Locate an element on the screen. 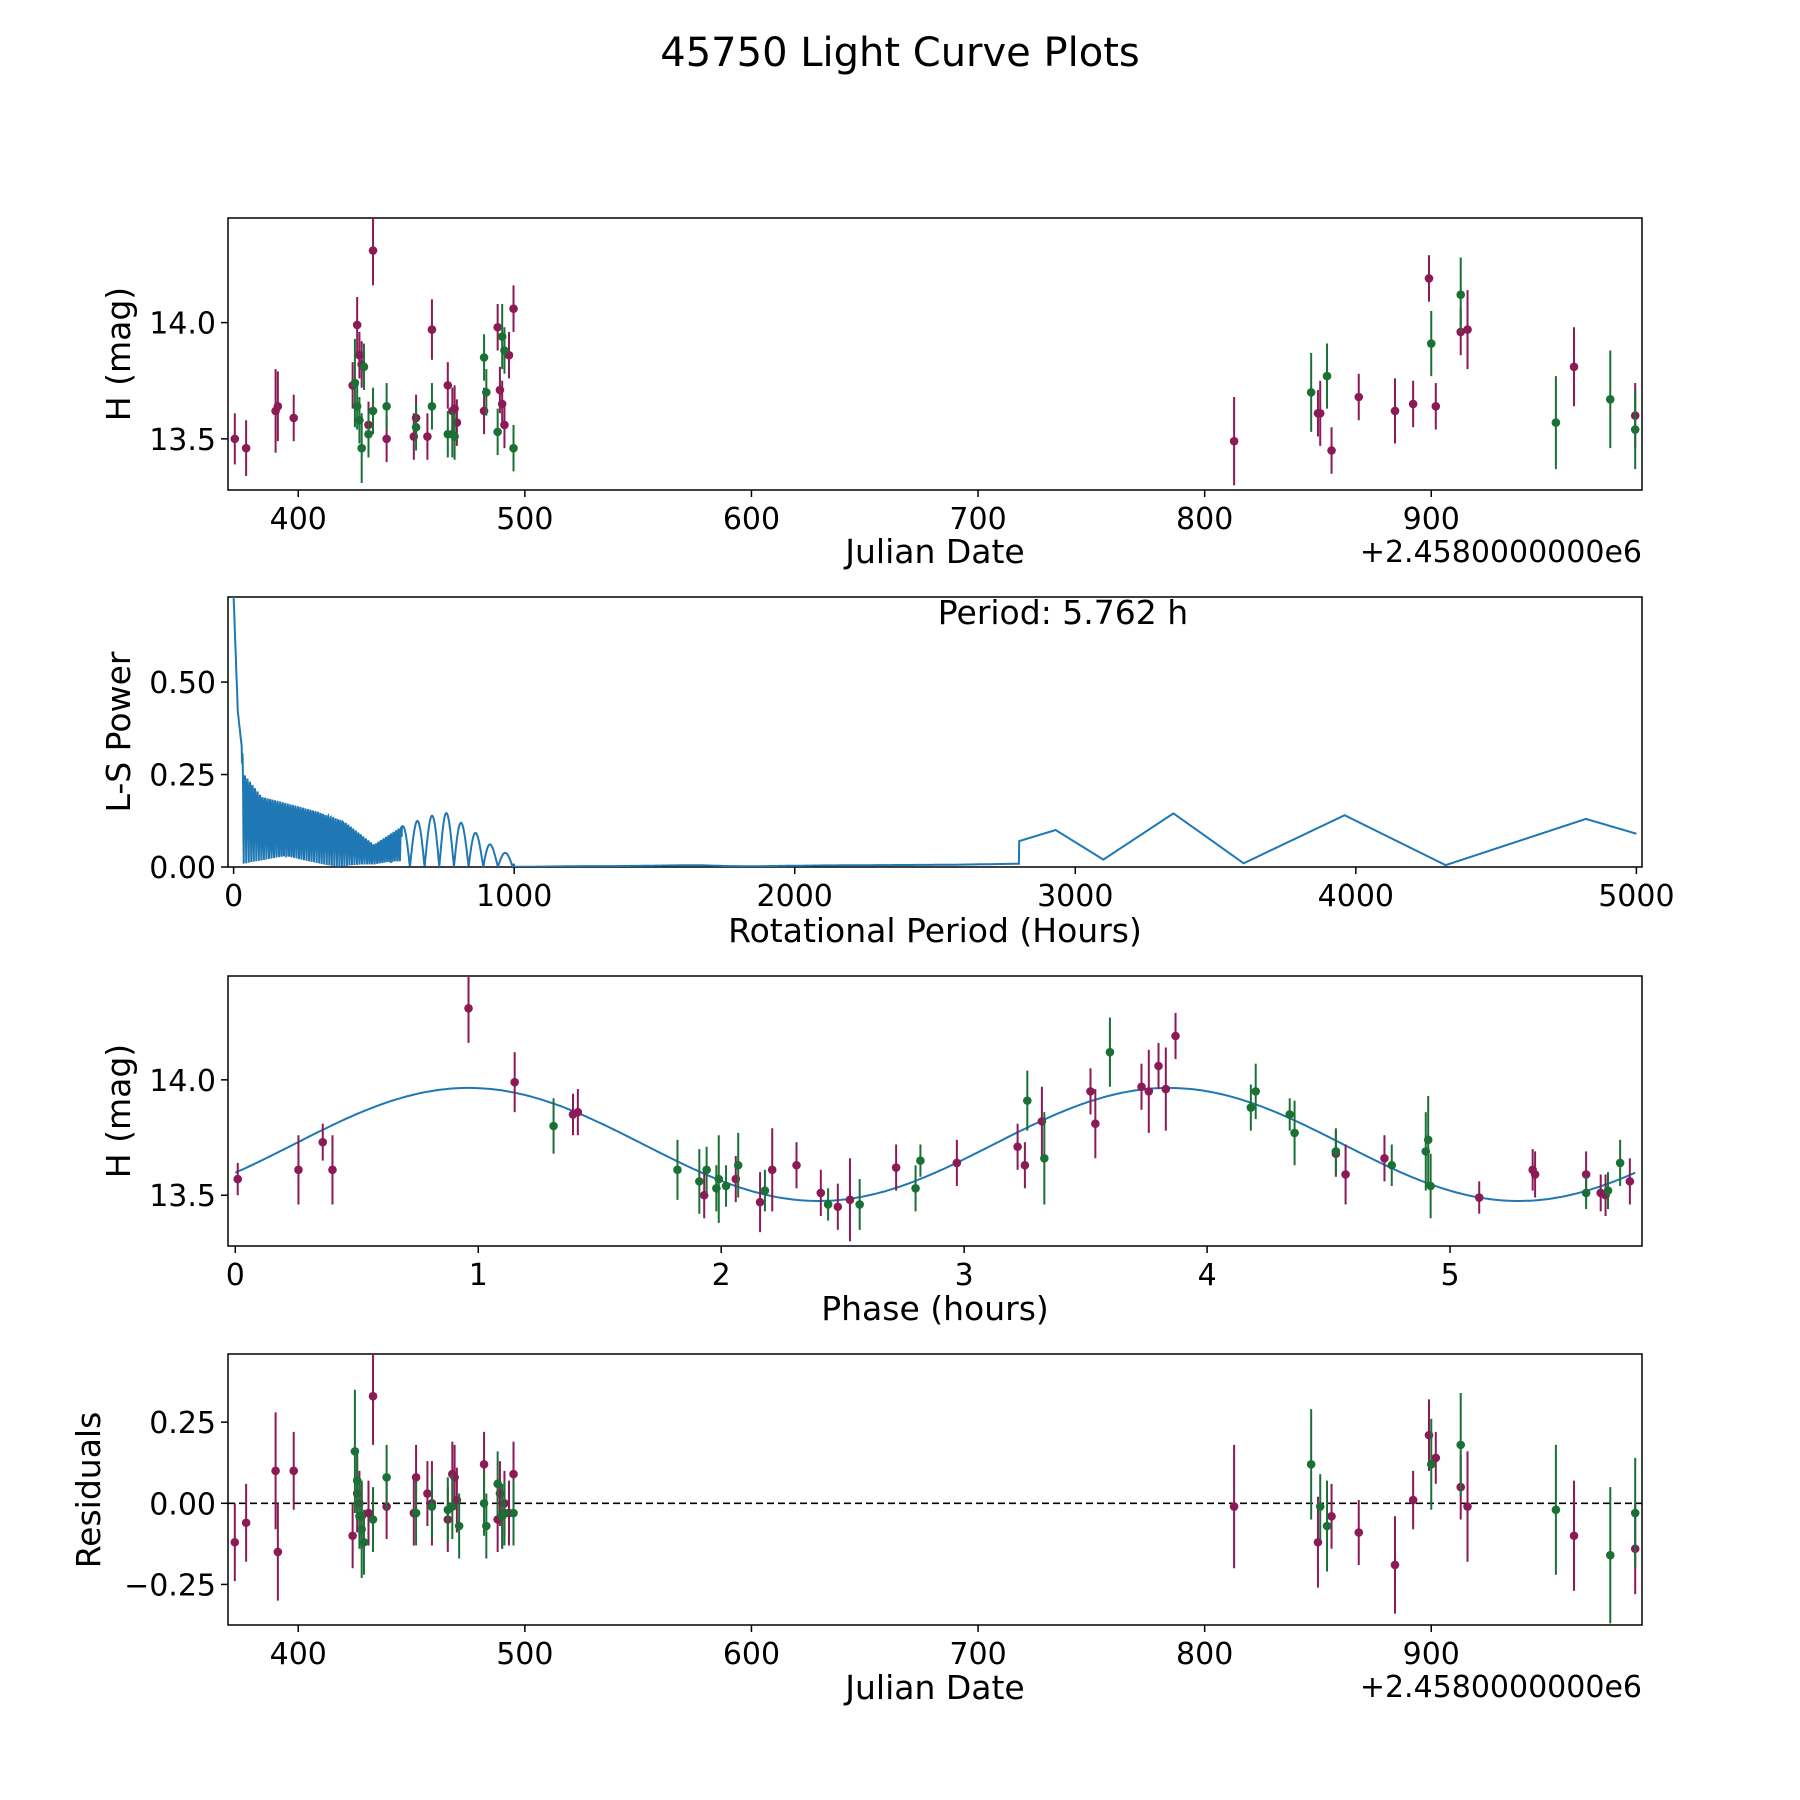  phased-xtick-label: 0 is located at coordinates (235, 1275).